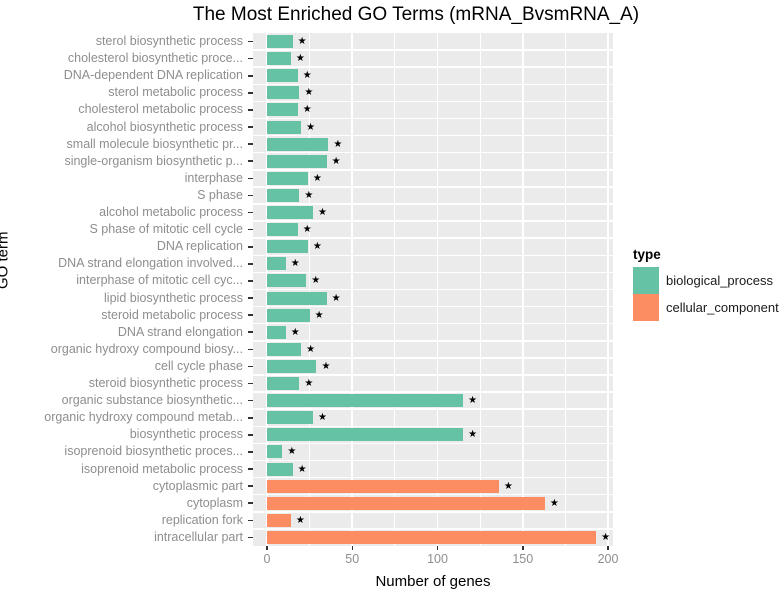  I want to click on x-tick-label: 0, so click(267, 559).